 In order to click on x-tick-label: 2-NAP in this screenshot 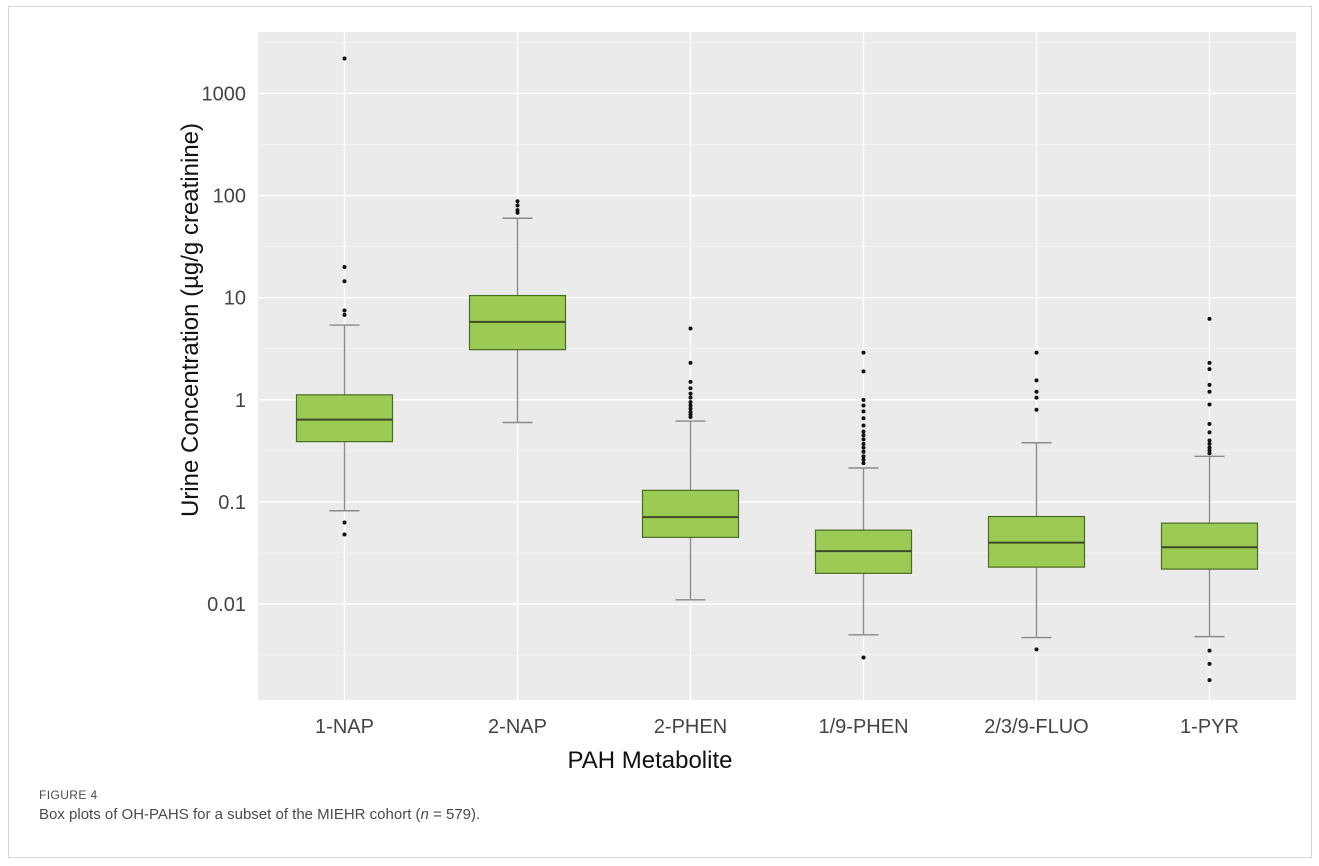, I will do `click(517, 727)`.